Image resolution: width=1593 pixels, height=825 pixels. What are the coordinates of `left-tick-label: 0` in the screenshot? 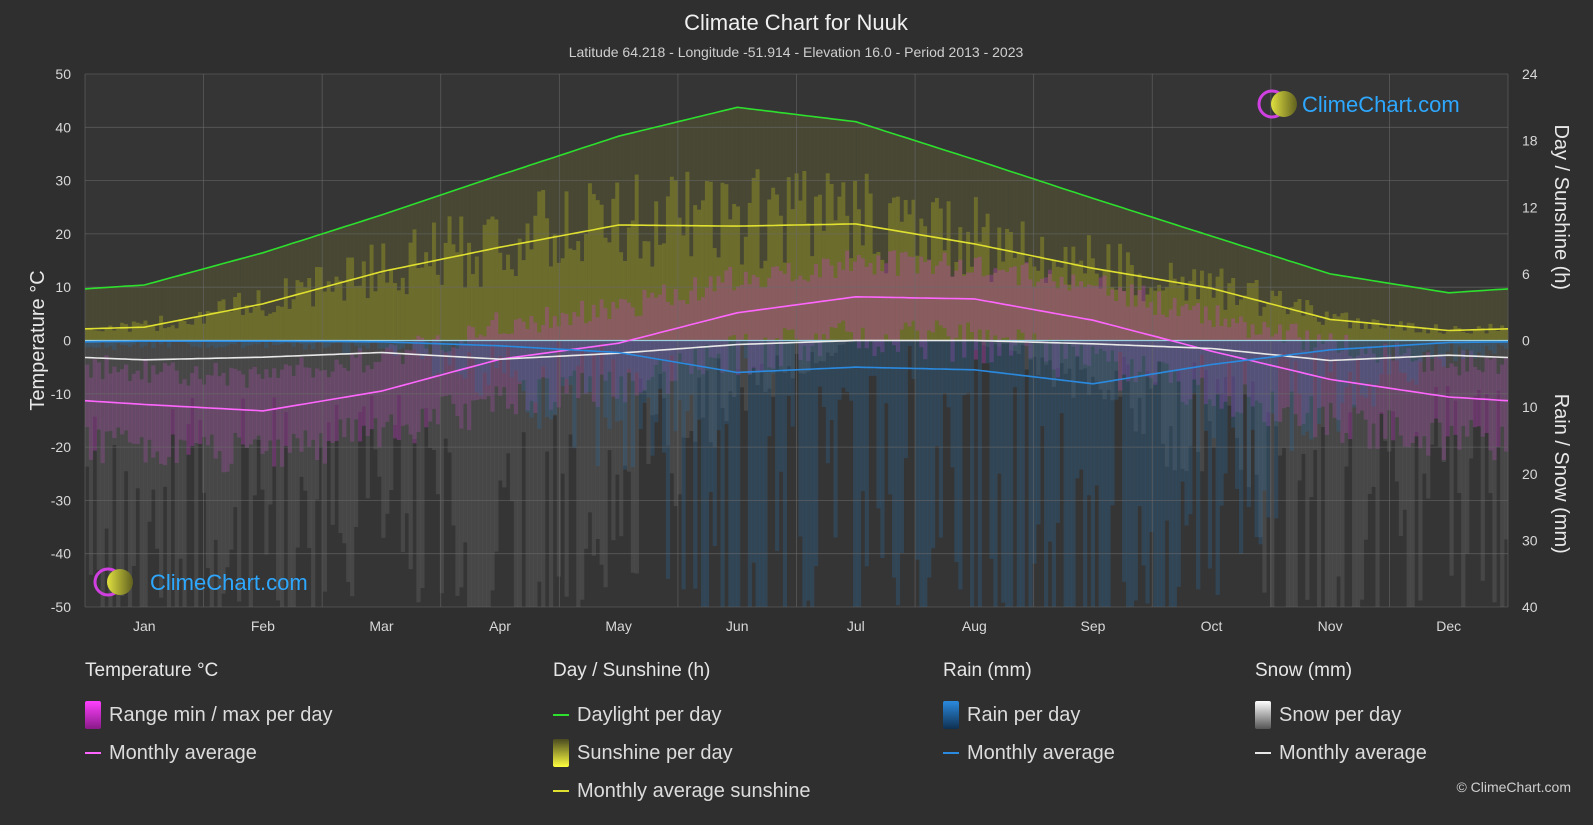 It's located at (67, 341).